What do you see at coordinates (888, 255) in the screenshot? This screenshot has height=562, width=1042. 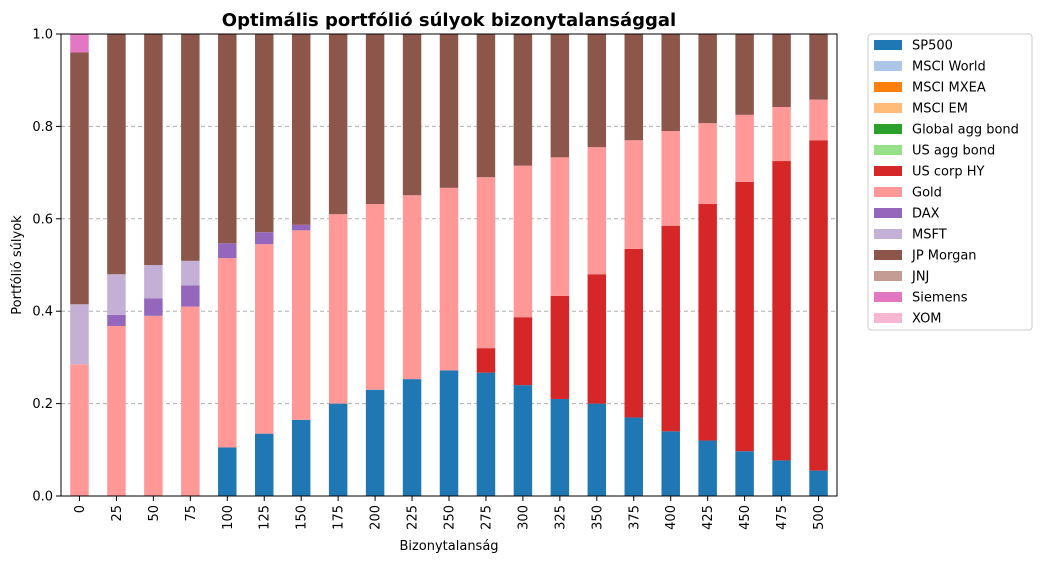 I see `legend-swatch-jp-morgan` at bounding box center [888, 255].